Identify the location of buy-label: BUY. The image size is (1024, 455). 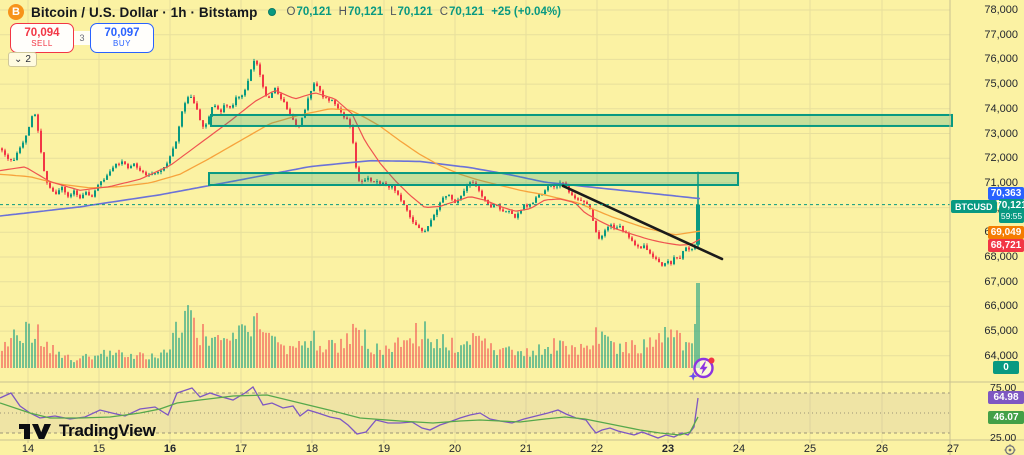
(122, 43).